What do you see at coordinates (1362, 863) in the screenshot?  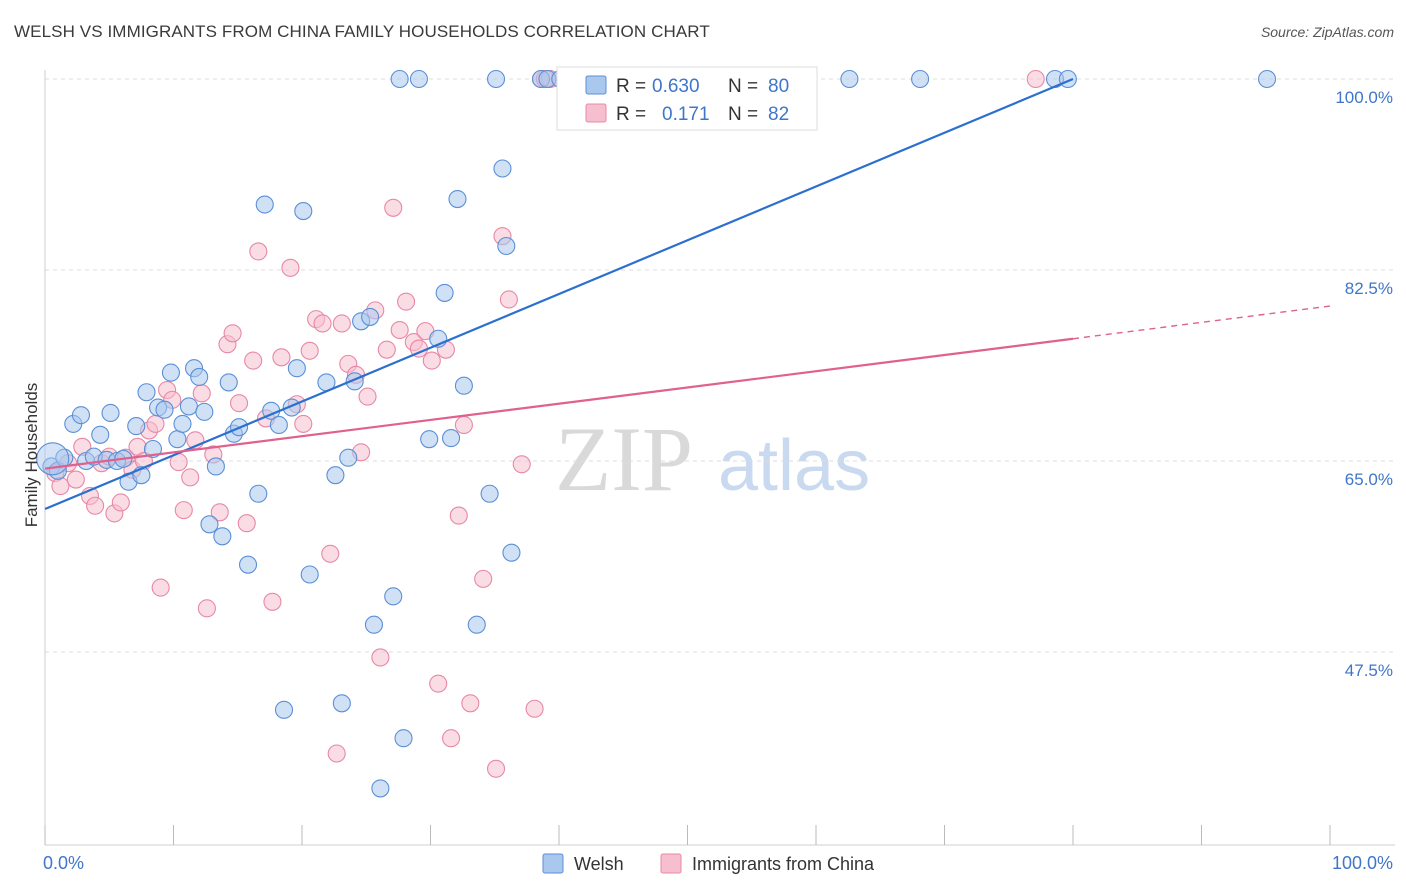 I see `x-tick-label-max: 100.0%` at bounding box center [1362, 863].